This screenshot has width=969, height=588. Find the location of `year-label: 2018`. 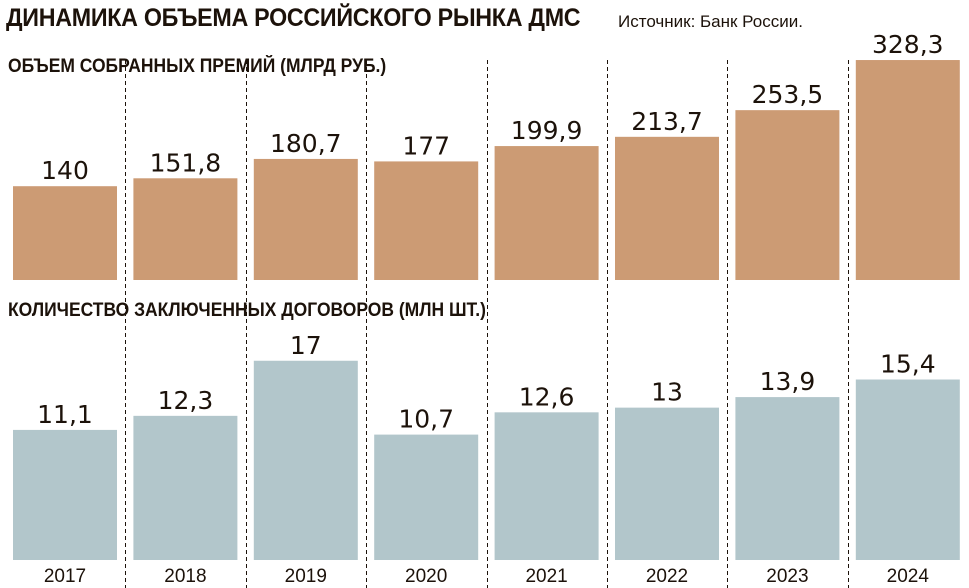

year-label: 2018 is located at coordinates (185, 576).